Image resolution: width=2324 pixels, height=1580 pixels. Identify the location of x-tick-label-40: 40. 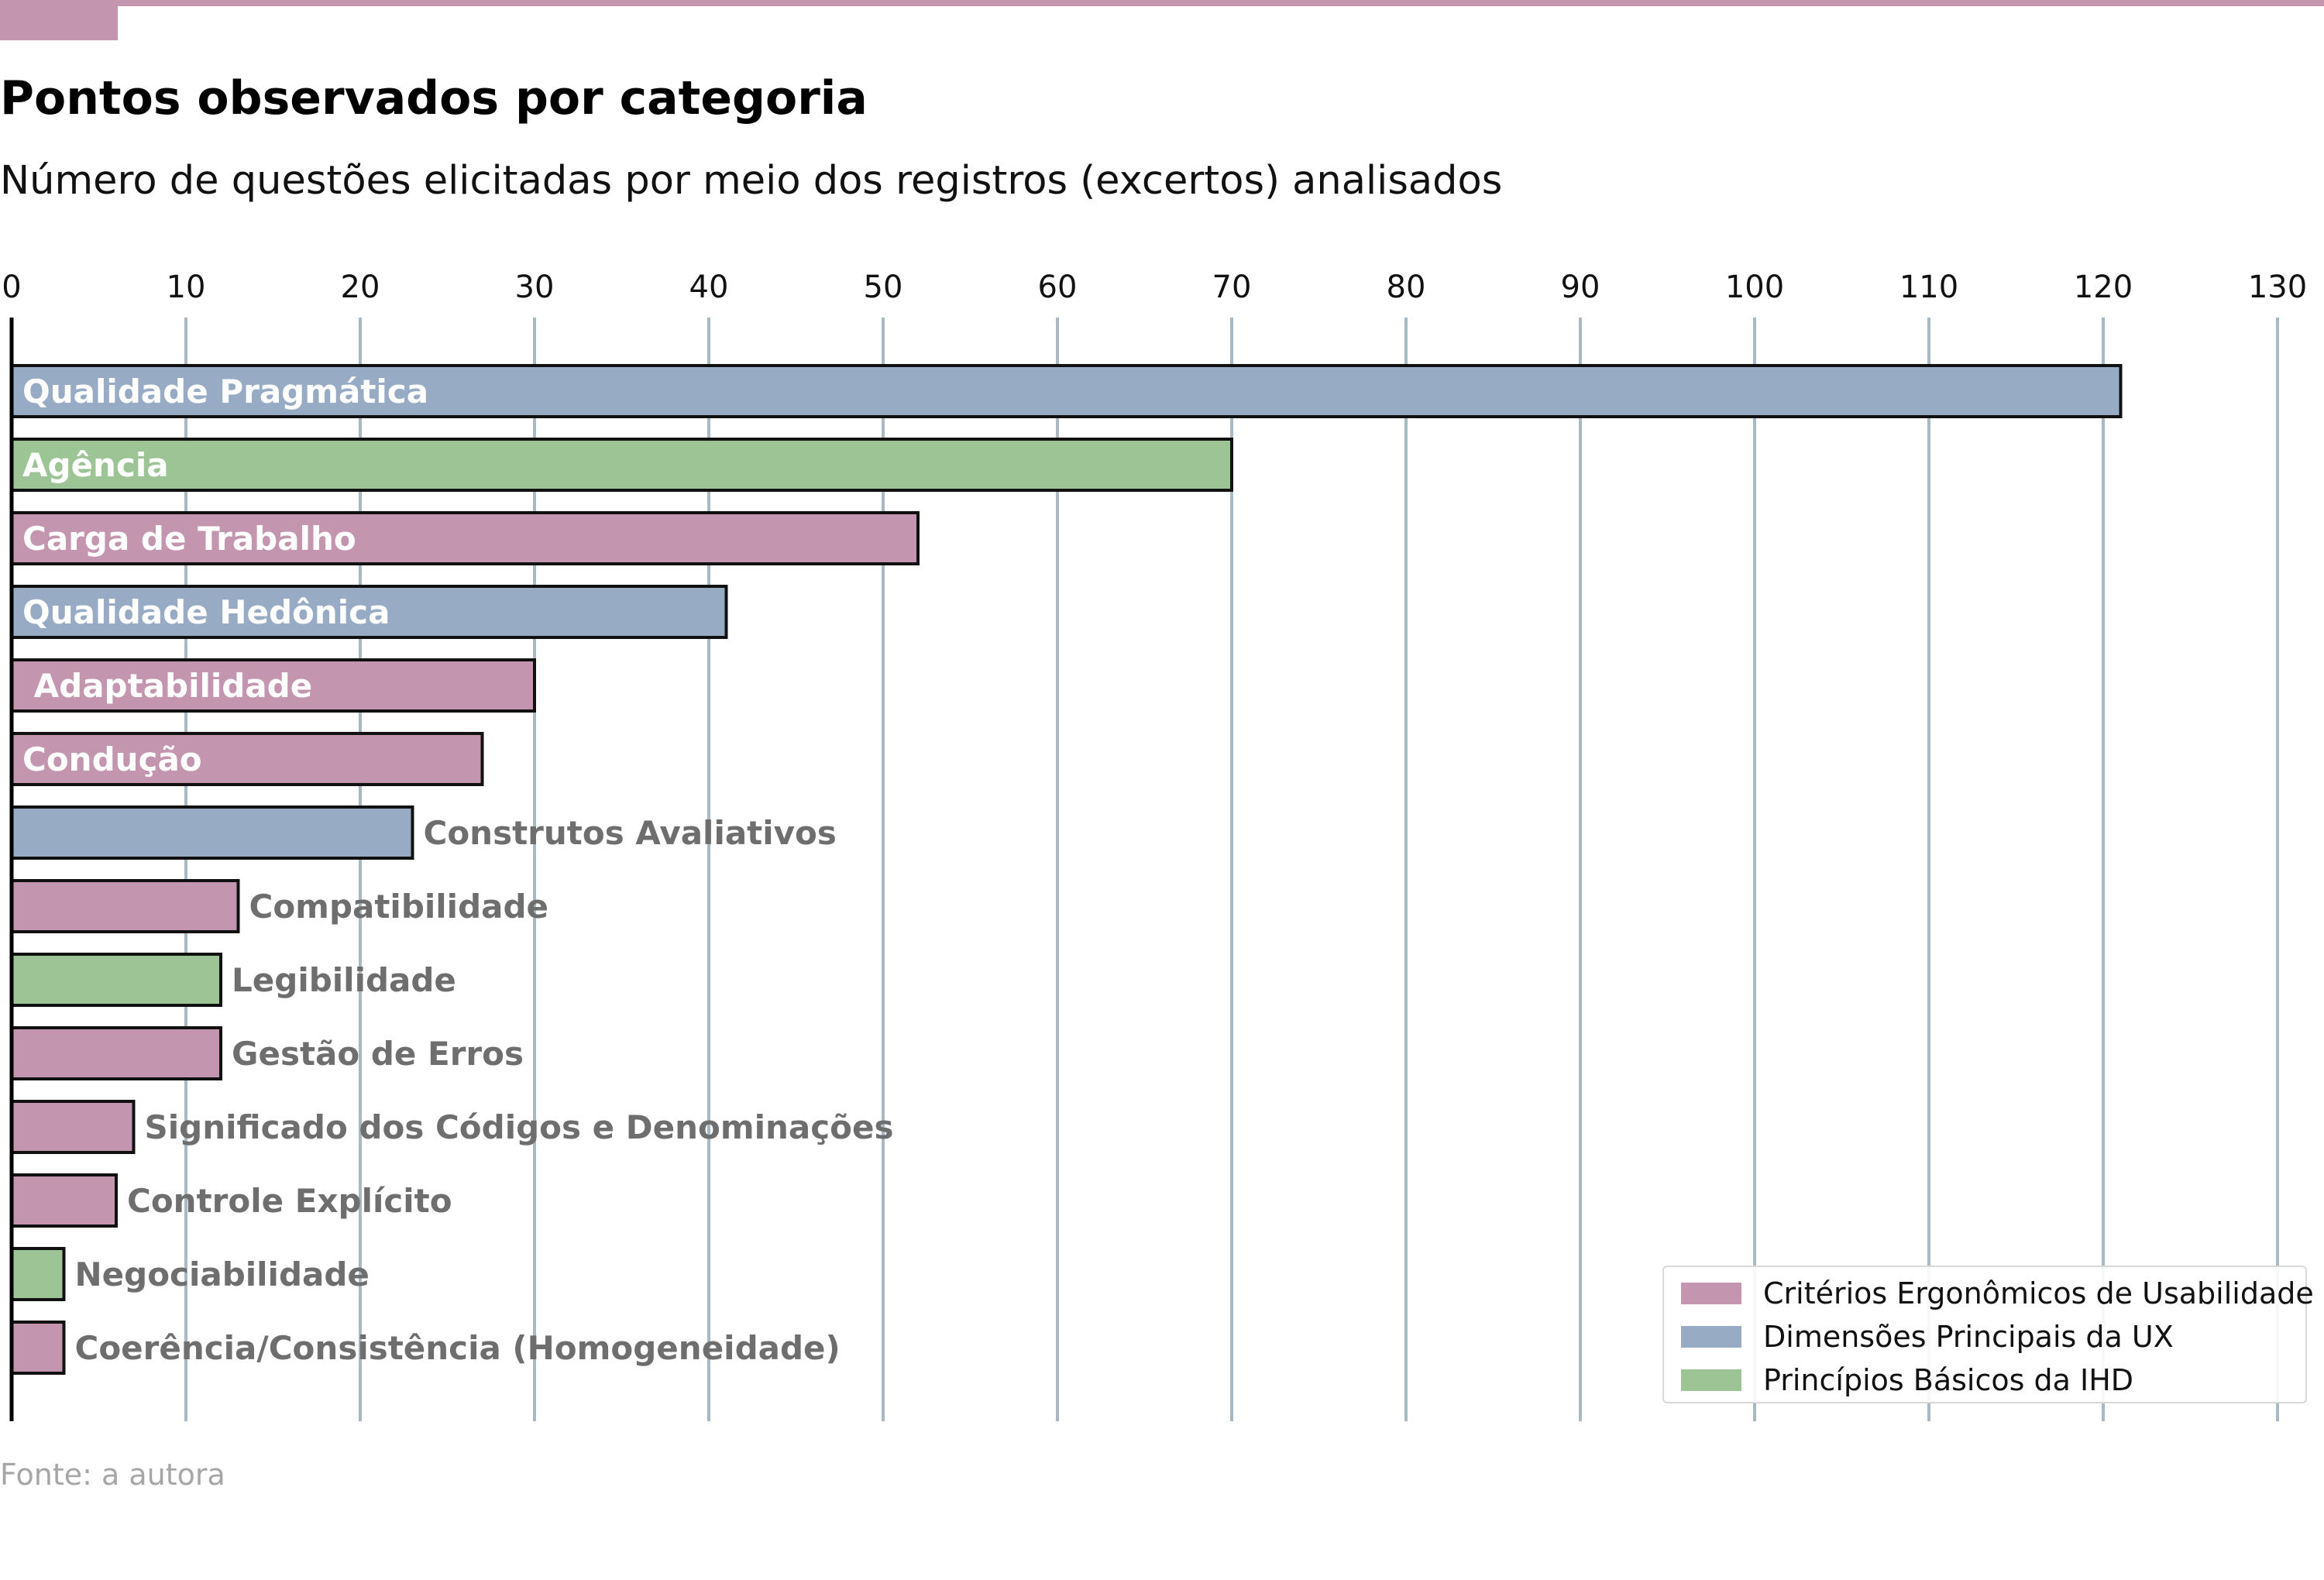
(709, 287).